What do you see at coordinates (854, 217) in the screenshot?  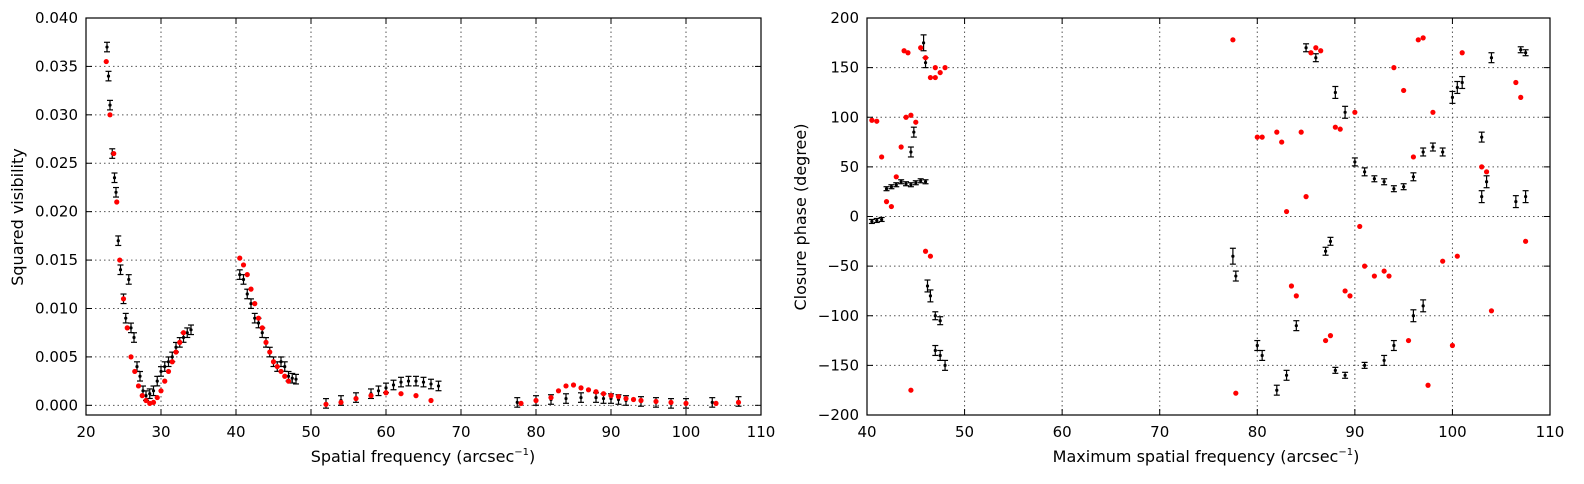 I see `closure-phase-y-tick-label: 0` at bounding box center [854, 217].